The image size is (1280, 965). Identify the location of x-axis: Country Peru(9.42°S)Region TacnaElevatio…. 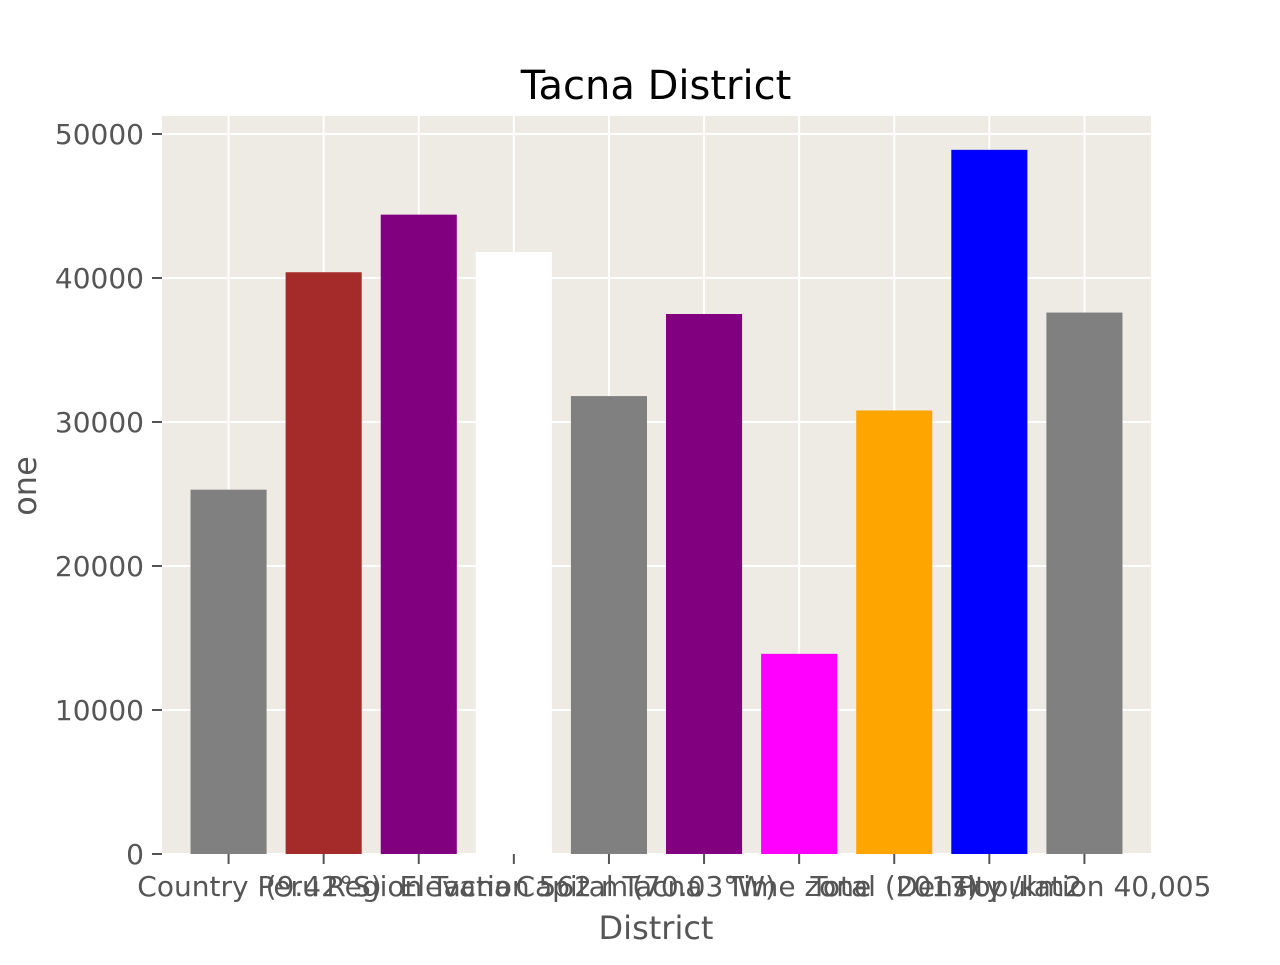
(674, 878).